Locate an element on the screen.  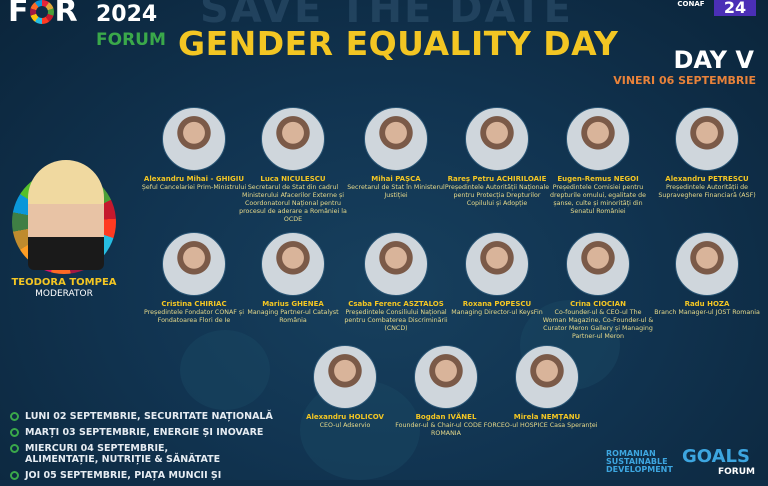
speaker-card: Alexandru HOLICOV CEO-ul Adservio is located at coordinates (345, 387).